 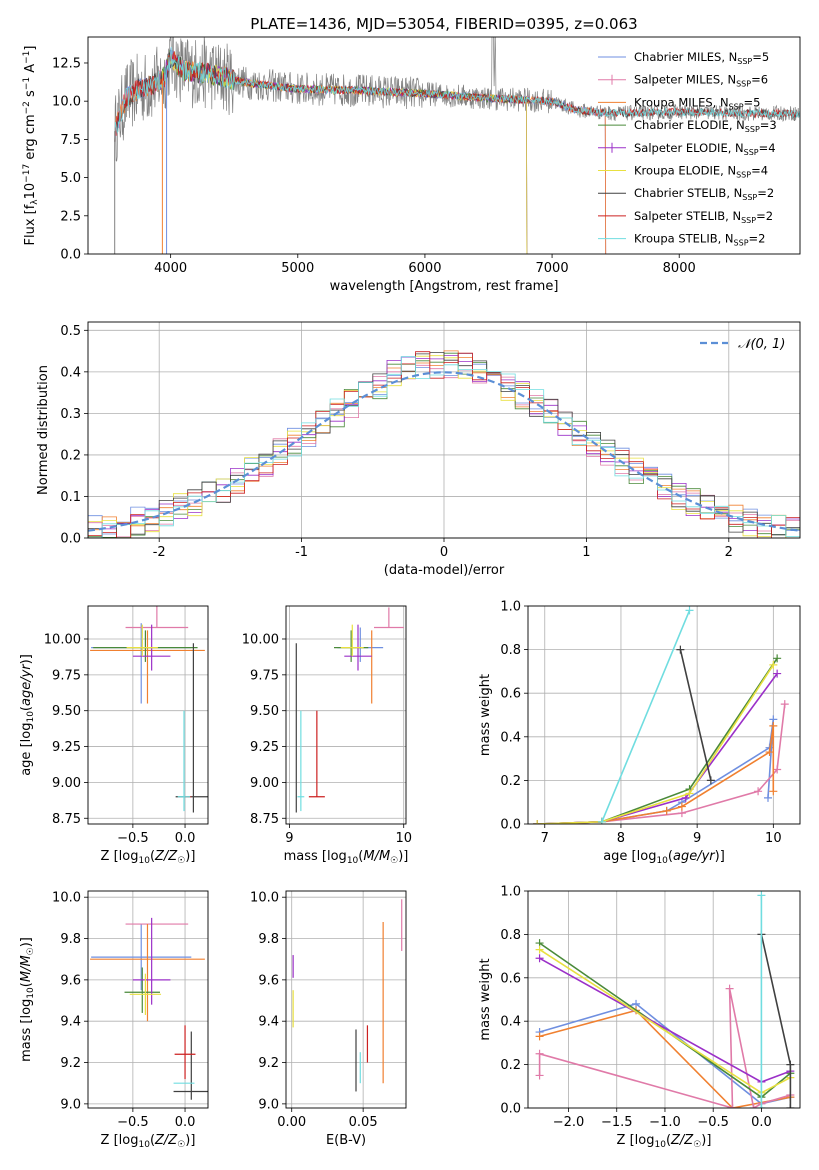 What do you see at coordinates (66, 63) in the screenshot?
I see `y-tick-label: 12.5` at bounding box center [66, 63].